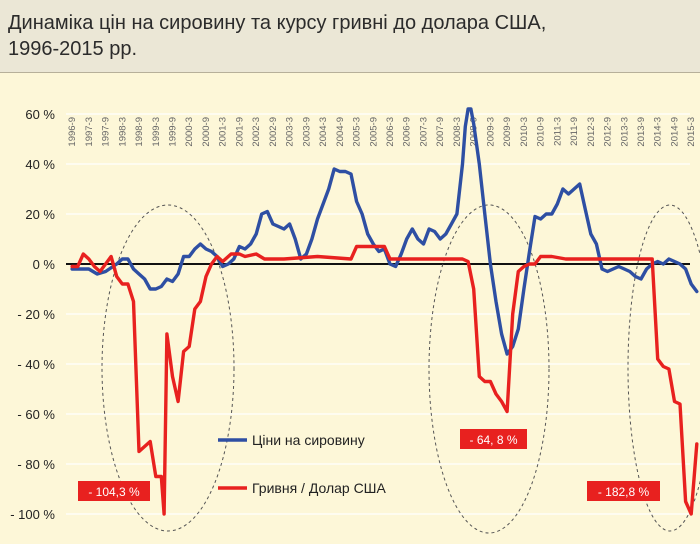 The width and height of the screenshot is (700, 544). What do you see at coordinates (89, 132) in the screenshot?
I see `x-tick-label: 1997-3` at bounding box center [89, 132].